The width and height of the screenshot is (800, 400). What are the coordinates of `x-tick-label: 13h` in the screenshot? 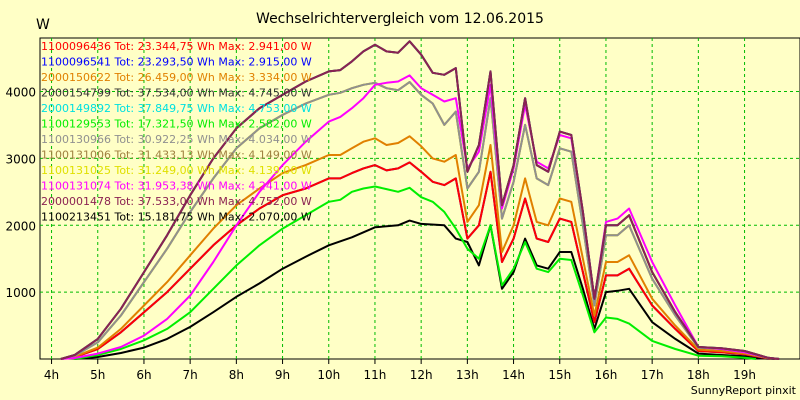 It's located at (467, 375).